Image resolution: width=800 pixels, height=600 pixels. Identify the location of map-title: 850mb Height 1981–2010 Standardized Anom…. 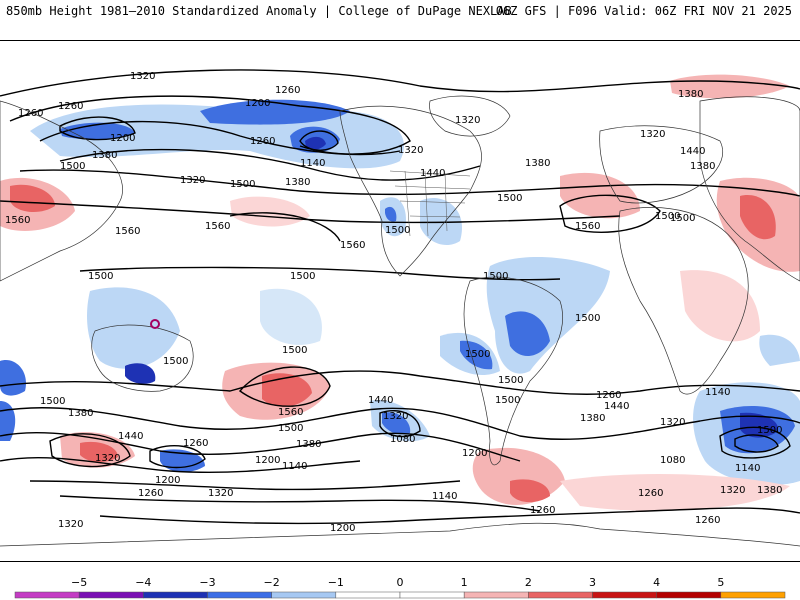
(259, 11).